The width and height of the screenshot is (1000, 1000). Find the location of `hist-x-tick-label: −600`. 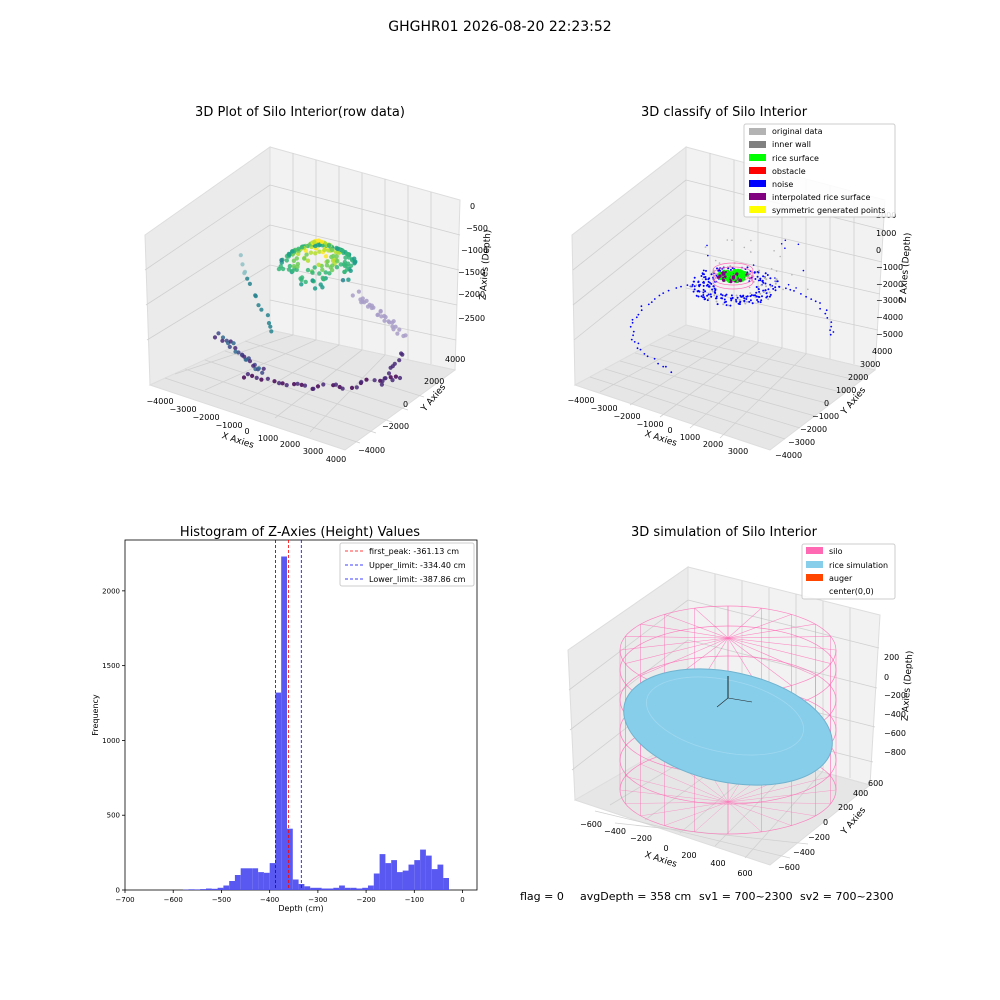

hist-x-tick-label: −600 is located at coordinates (173, 900).